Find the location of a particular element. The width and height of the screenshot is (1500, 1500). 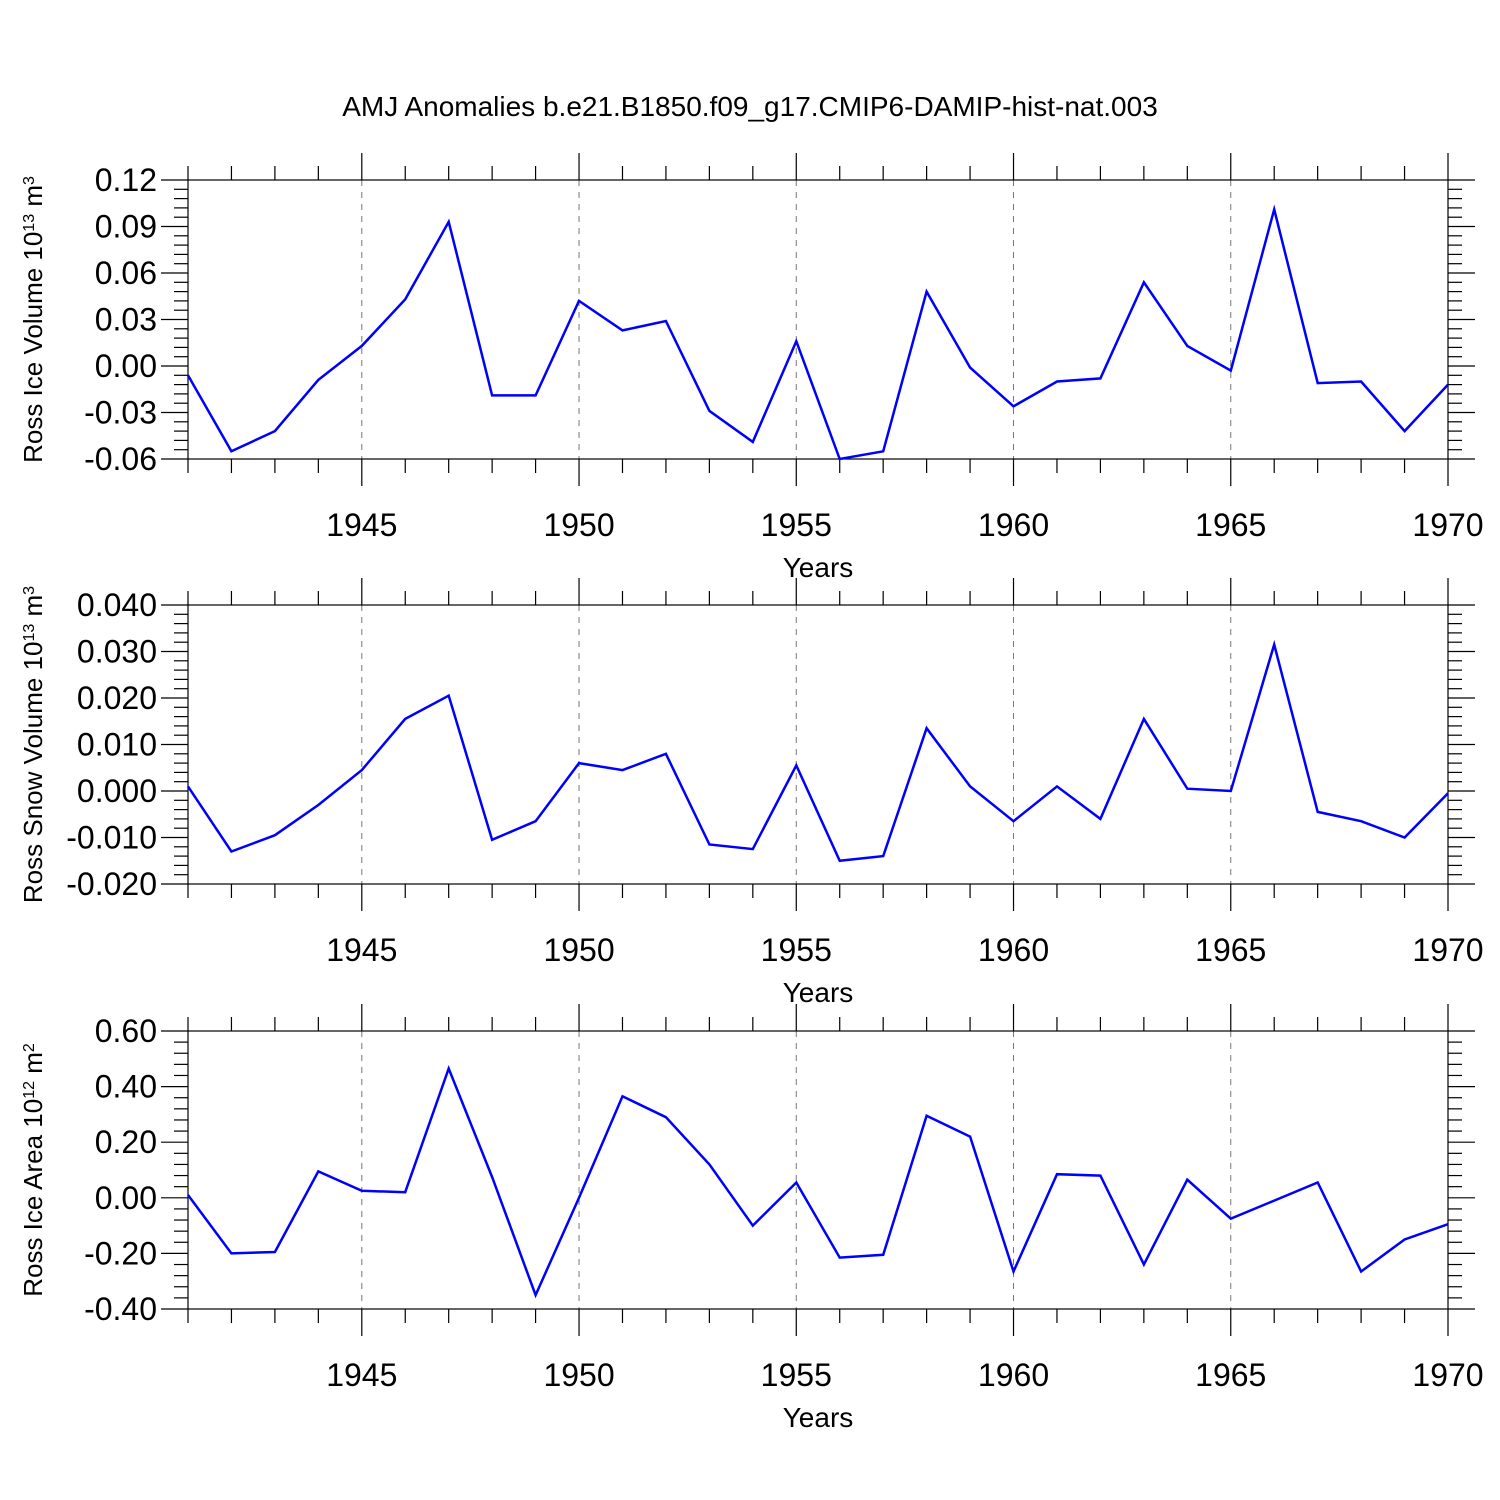

y-tick-label: -0.06 is located at coordinates (120, 459).